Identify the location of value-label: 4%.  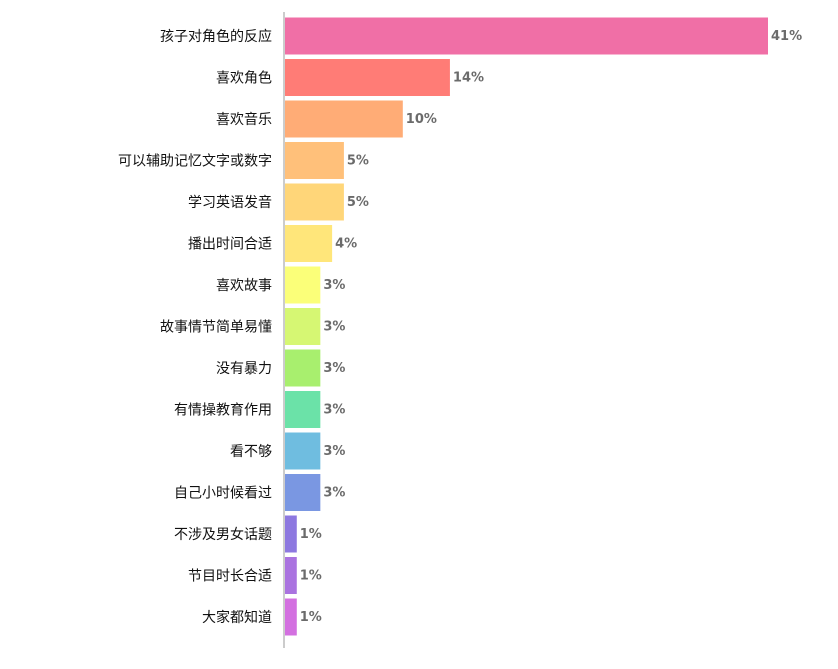
(346, 244).